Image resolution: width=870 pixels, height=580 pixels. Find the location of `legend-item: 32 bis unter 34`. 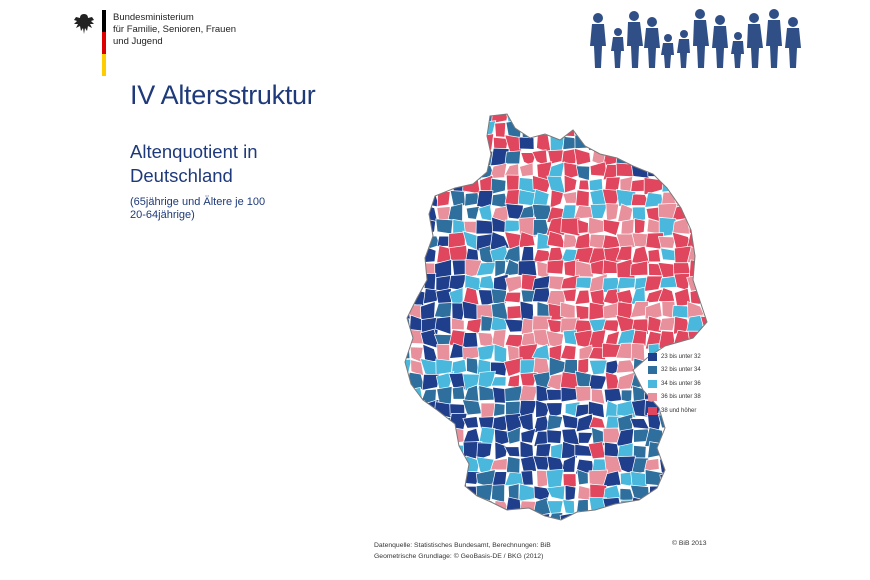

legend-item: 32 bis unter 34 is located at coordinates (693, 370).